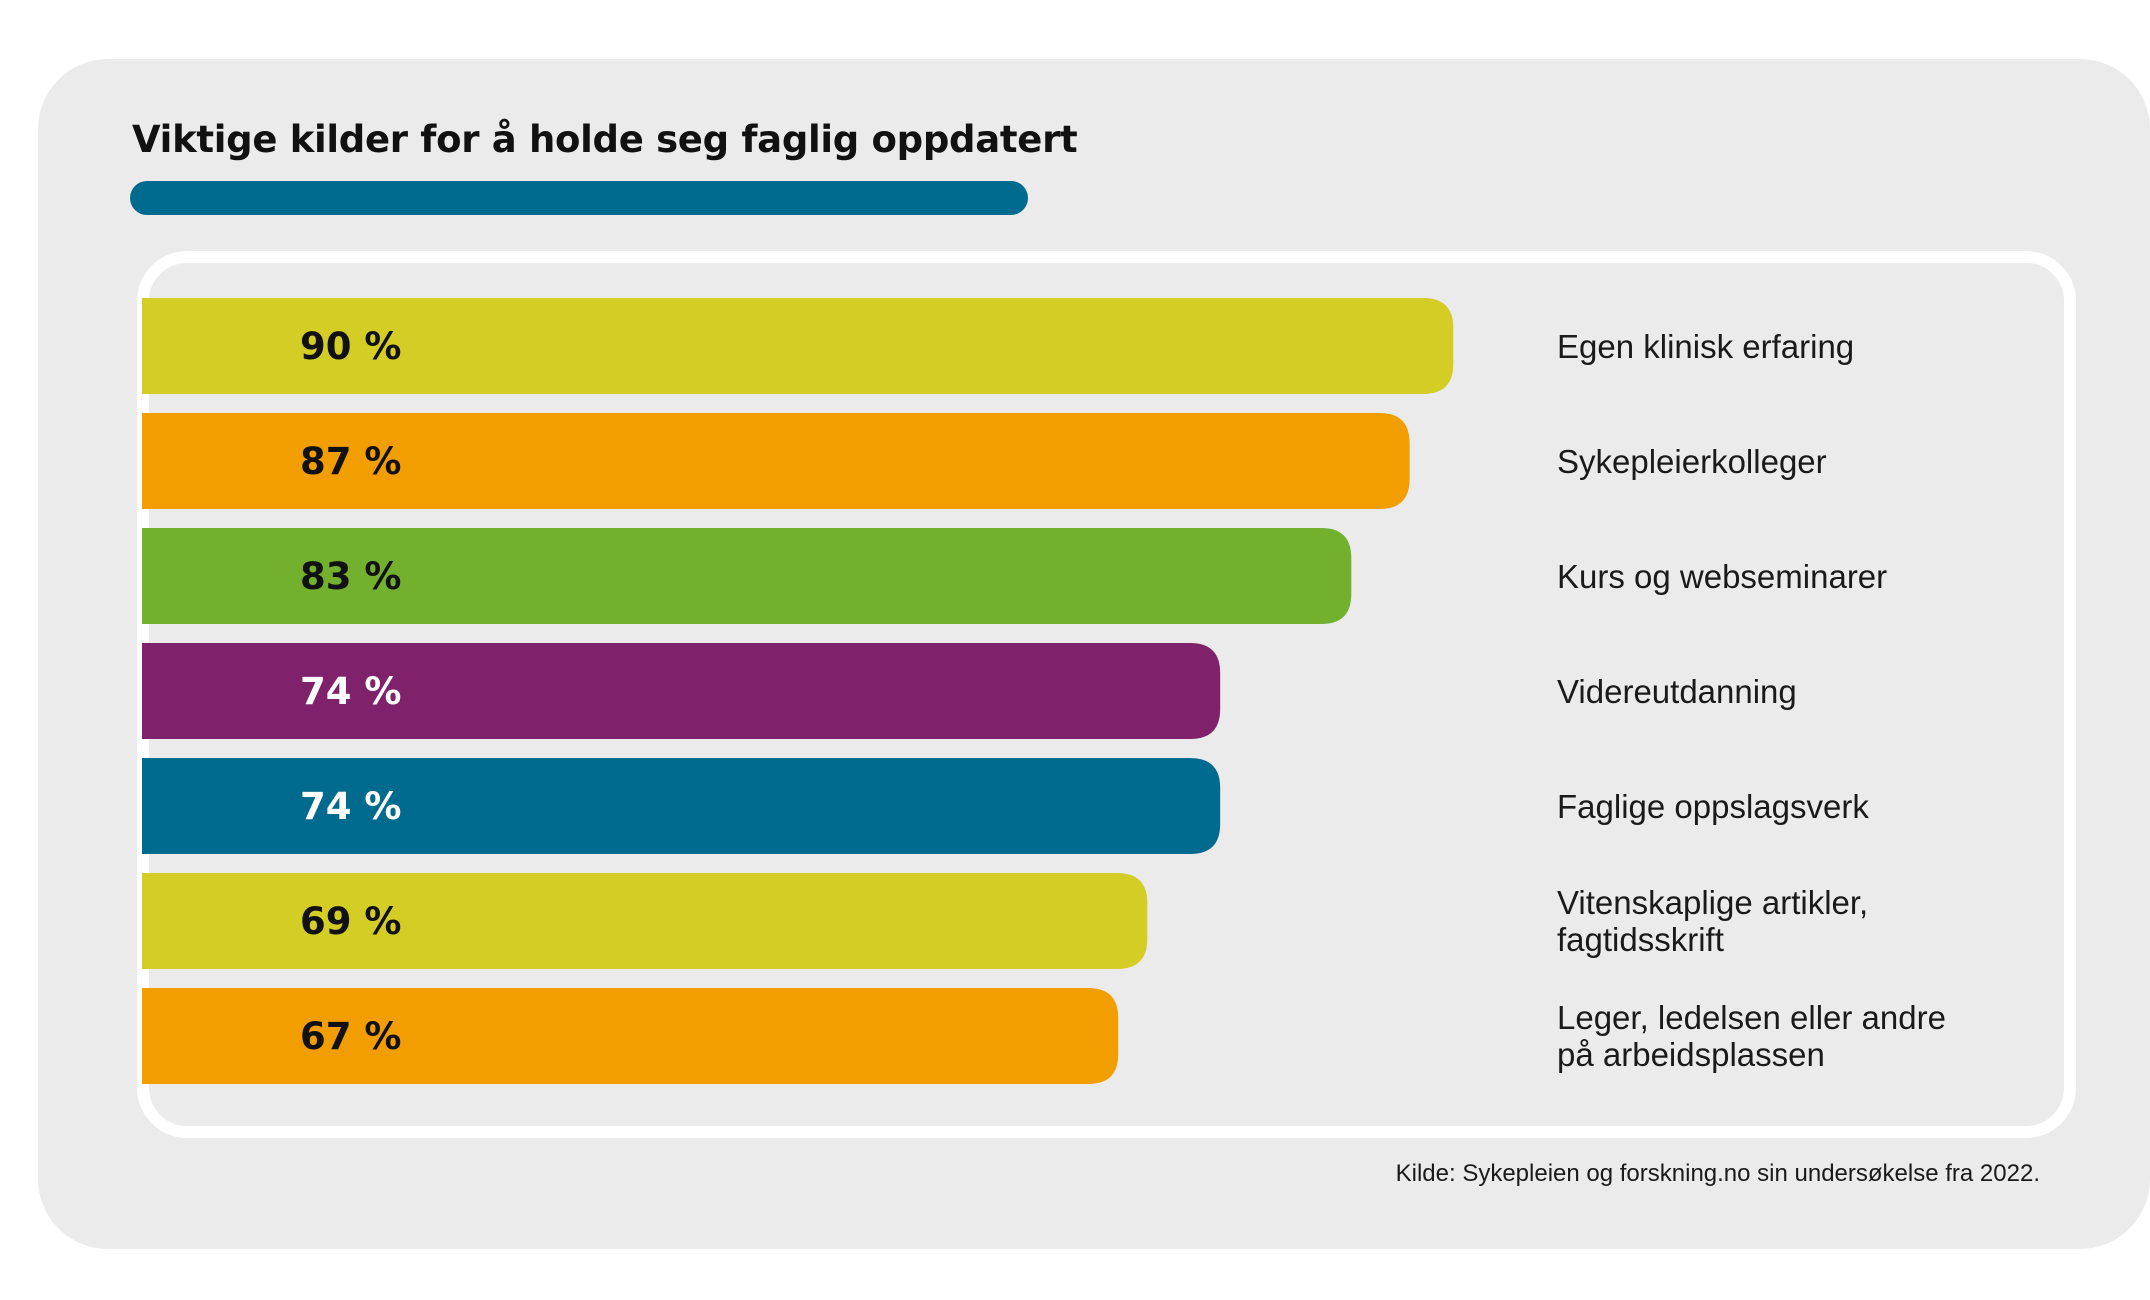 The height and width of the screenshot is (1300, 2150). What do you see at coordinates (350, 576) in the screenshot?
I see `bar-value-label: 83 %` at bounding box center [350, 576].